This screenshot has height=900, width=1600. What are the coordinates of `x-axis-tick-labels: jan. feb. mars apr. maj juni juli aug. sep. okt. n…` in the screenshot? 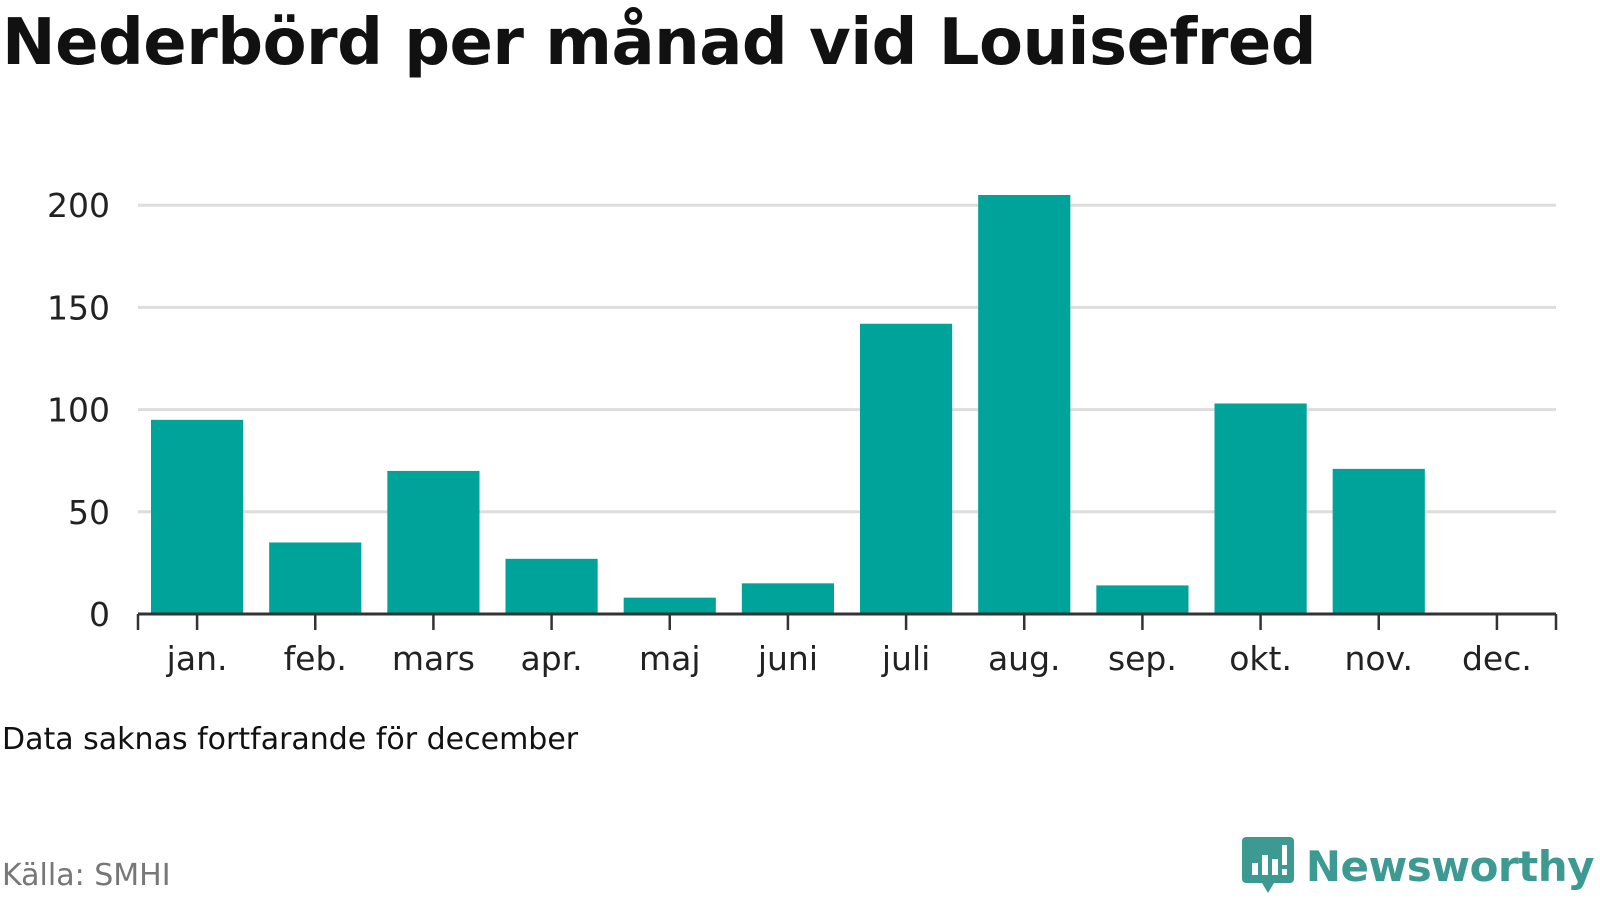 It's located at (849, 658).